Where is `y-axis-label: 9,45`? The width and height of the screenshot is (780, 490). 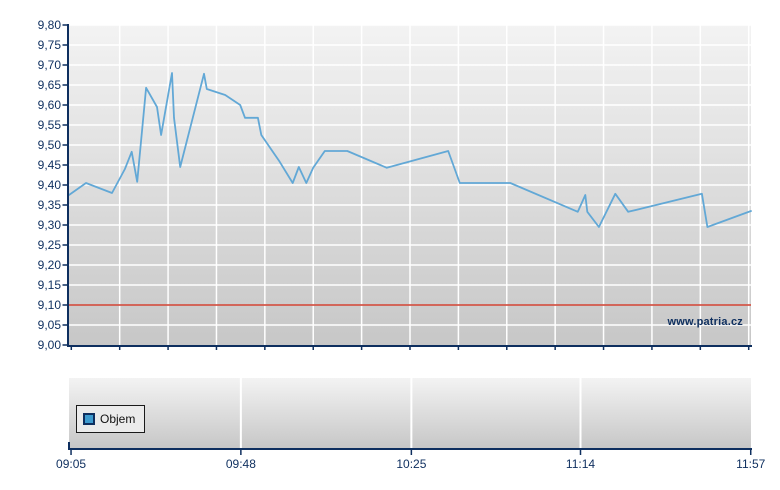 y-axis-label: 9,45 is located at coordinates (50, 165).